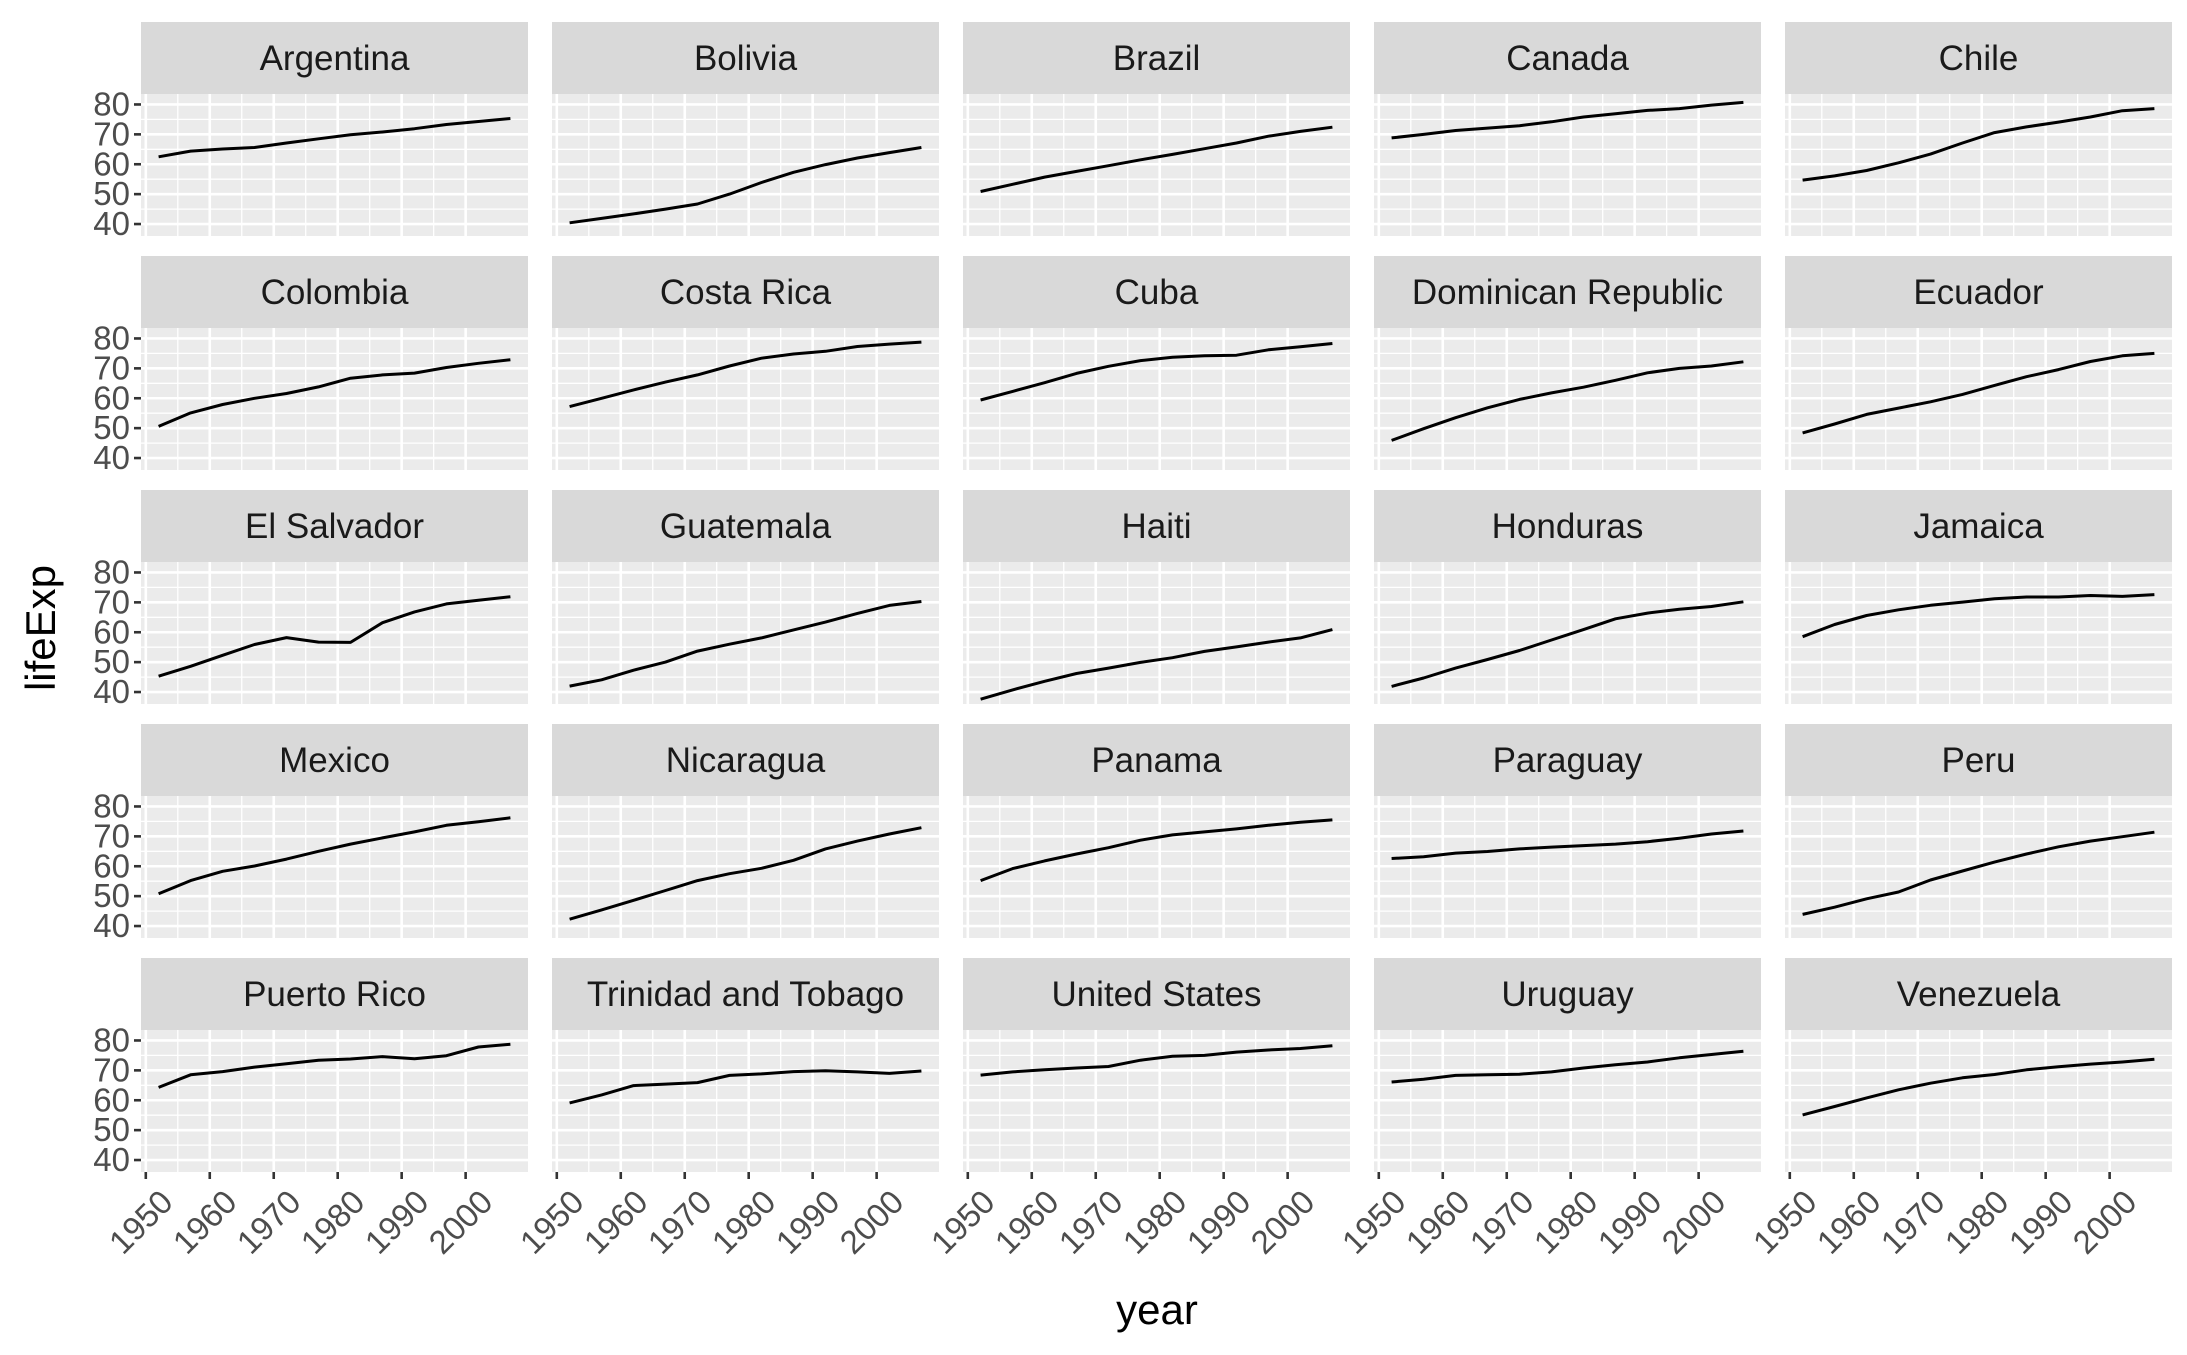  I want to click on facet-strip-label: United States, so click(1156, 994).